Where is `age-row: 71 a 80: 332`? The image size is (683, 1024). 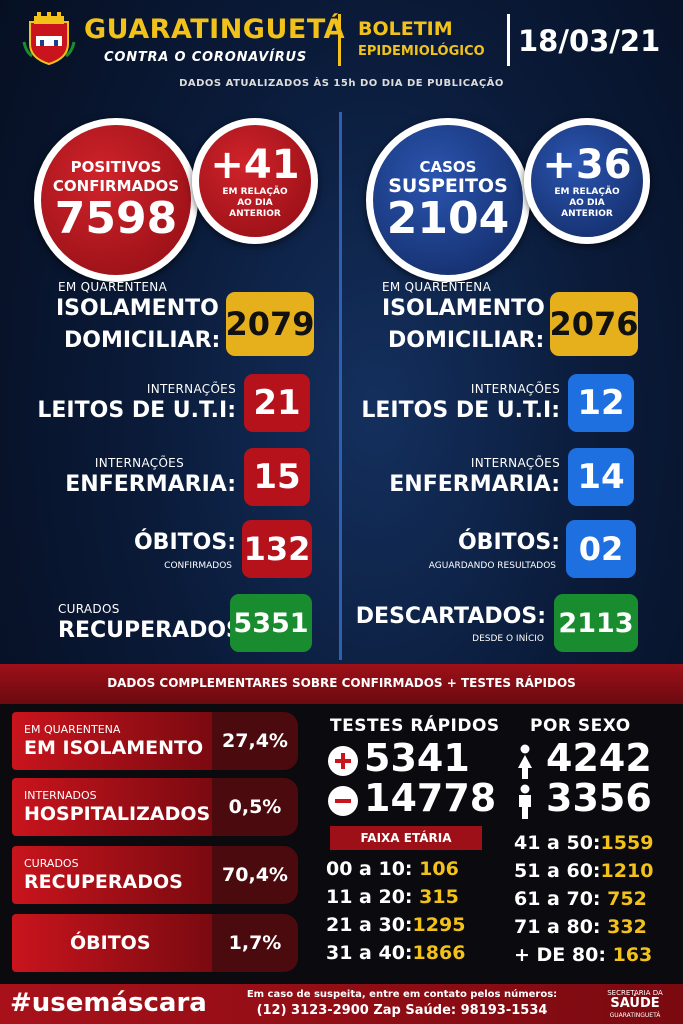
age-row: 71 a 80: 332 is located at coordinates (580, 927).